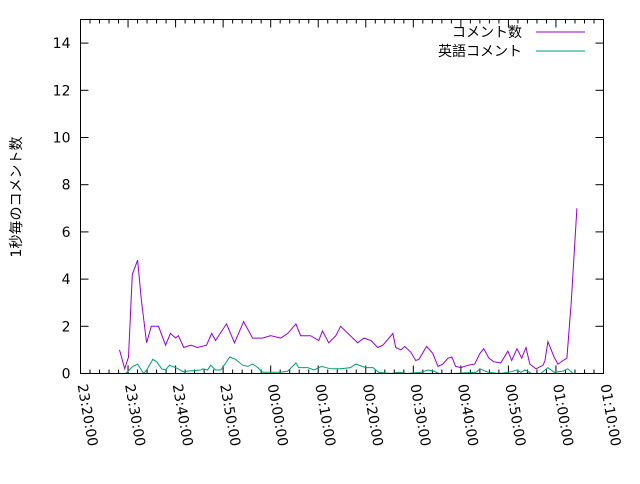 The image size is (640, 484). What do you see at coordinates (487, 33) in the screenshot?
I see `legend-label-0: コメント数` at bounding box center [487, 33].